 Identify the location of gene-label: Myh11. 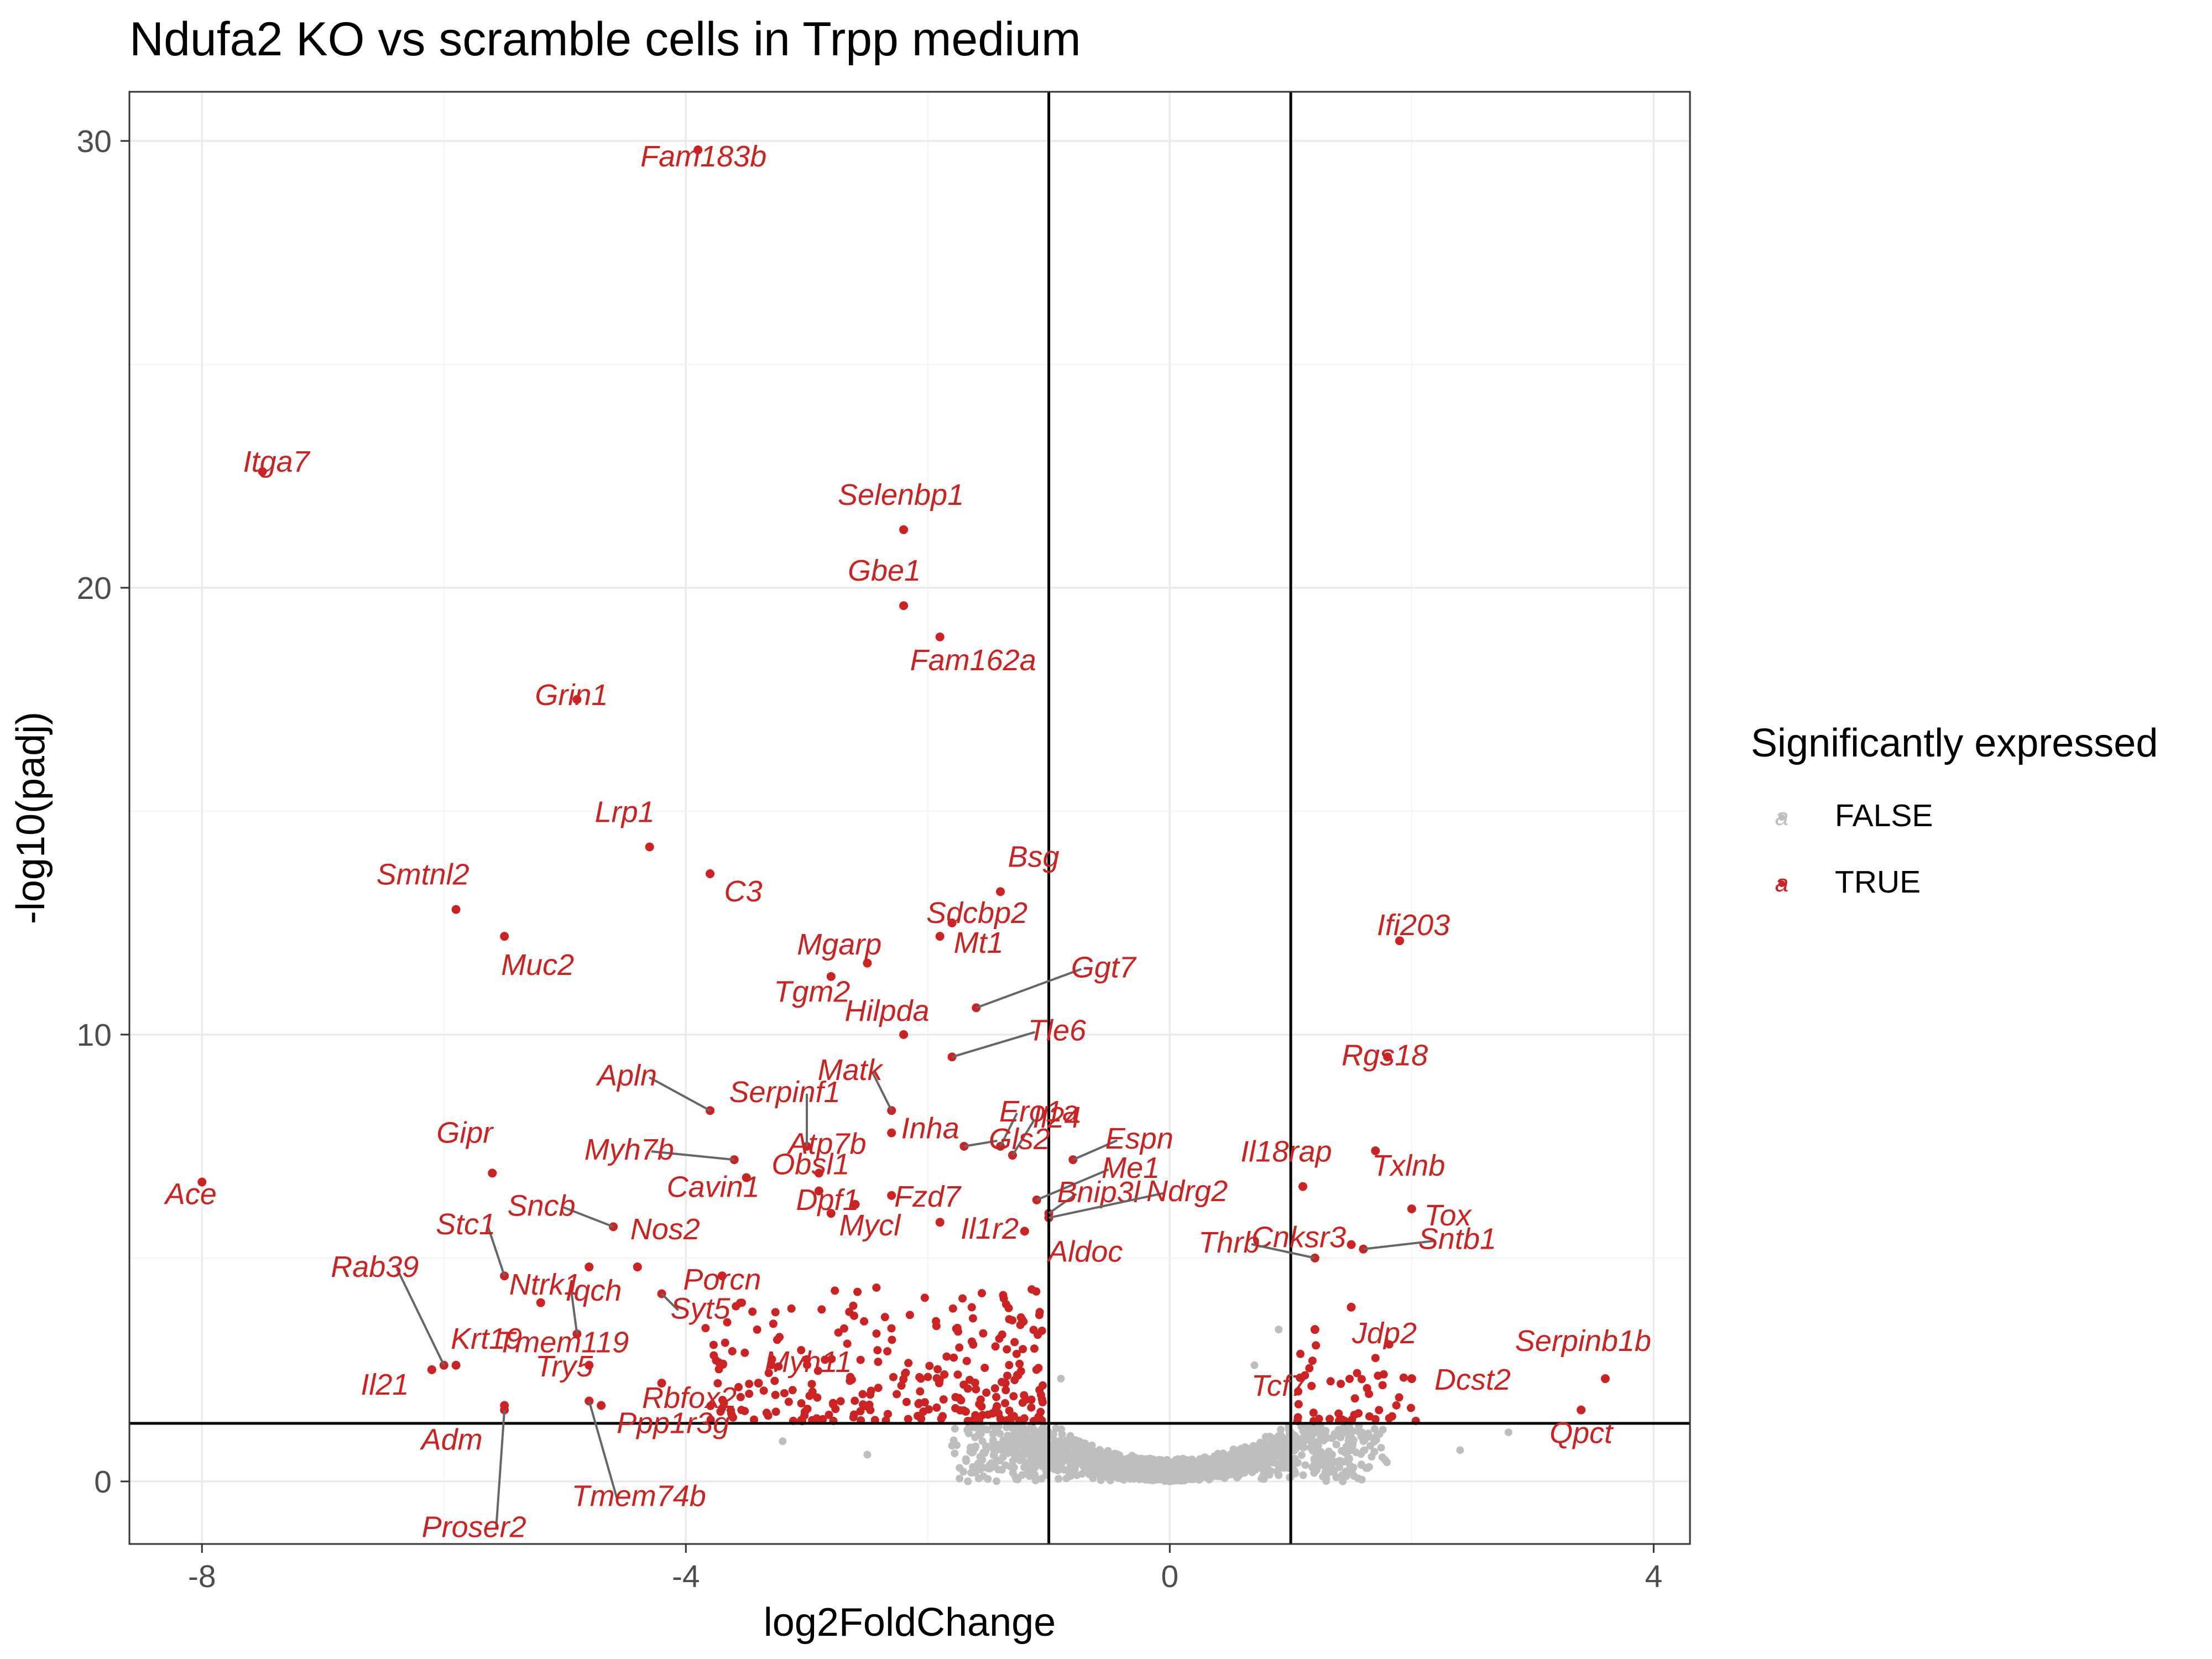
(808, 1362).